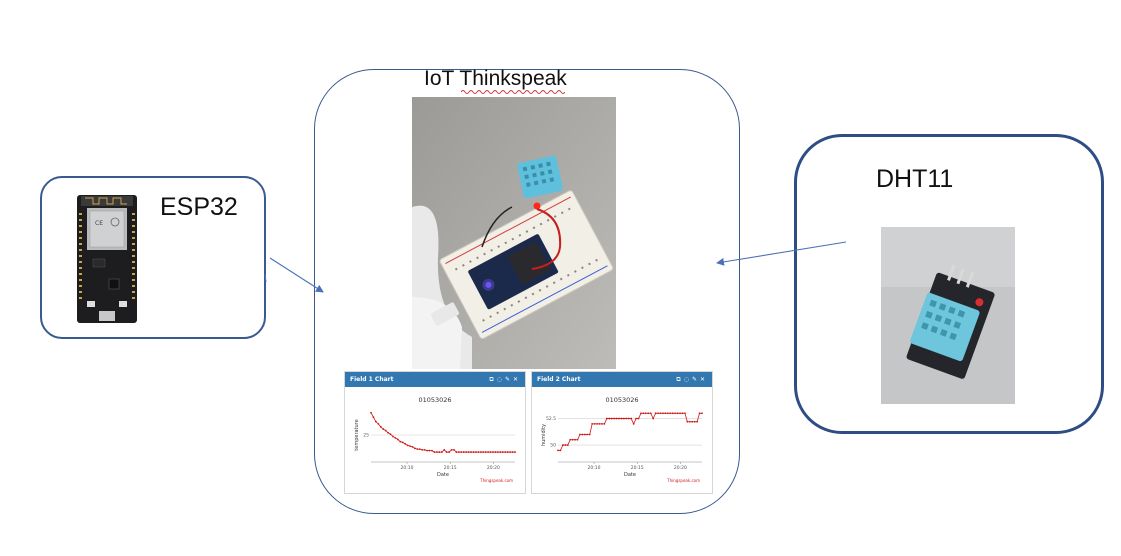 This screenshot has height=556, width=1121. What do you see at coordinates (99, 223) in the screenshot?
I see `svg-text: CE` at bounding box center [99, 223].